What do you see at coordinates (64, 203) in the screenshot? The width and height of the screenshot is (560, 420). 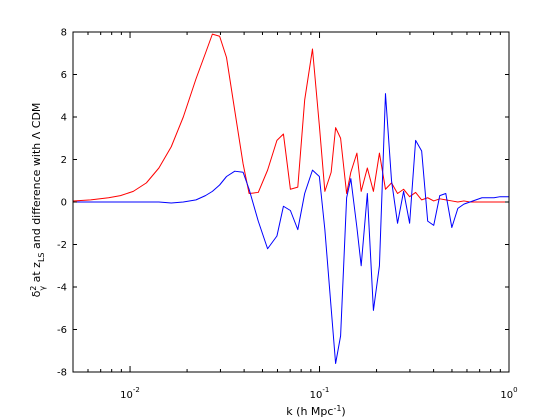 I see `y-tick-label: 0` at bounding box center [64, 203].